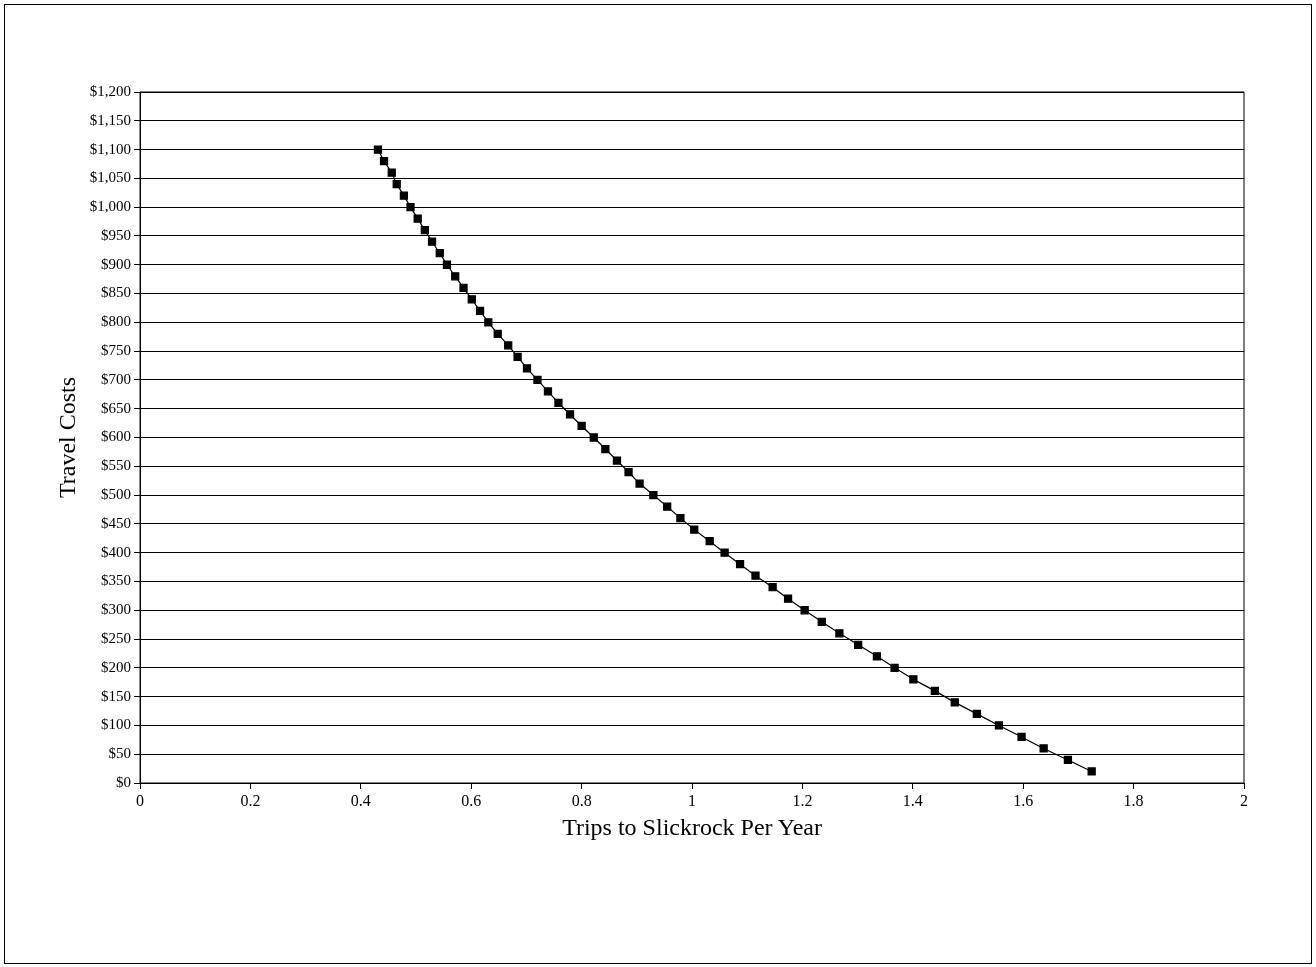 The width and height of the screenshot is (1316, 967). I want to click on x-tick-label: 0.2, so click(250, 800).